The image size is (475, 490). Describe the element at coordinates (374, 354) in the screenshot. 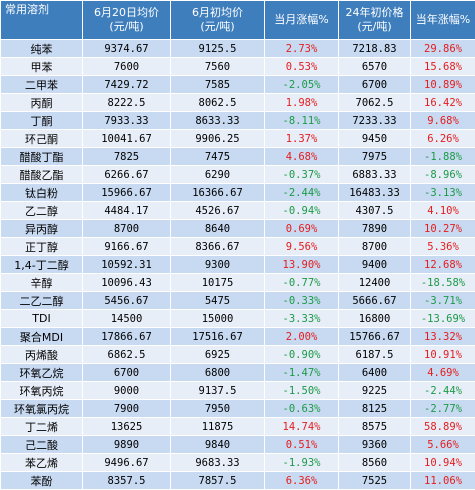

I see `cell-price-2024: 6187.5` at that location.